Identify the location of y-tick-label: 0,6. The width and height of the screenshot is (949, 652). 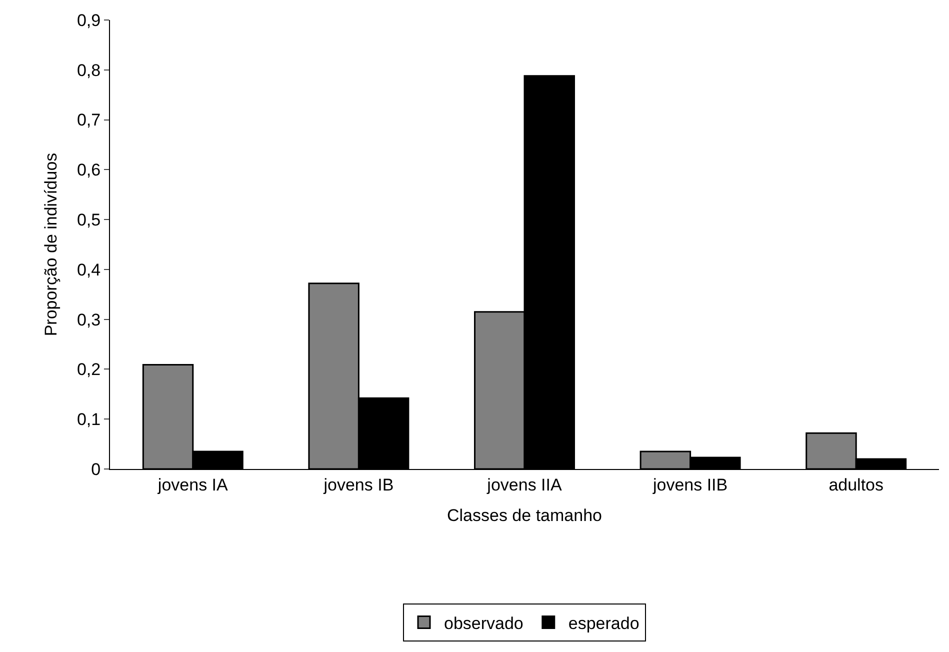
(88, 170).